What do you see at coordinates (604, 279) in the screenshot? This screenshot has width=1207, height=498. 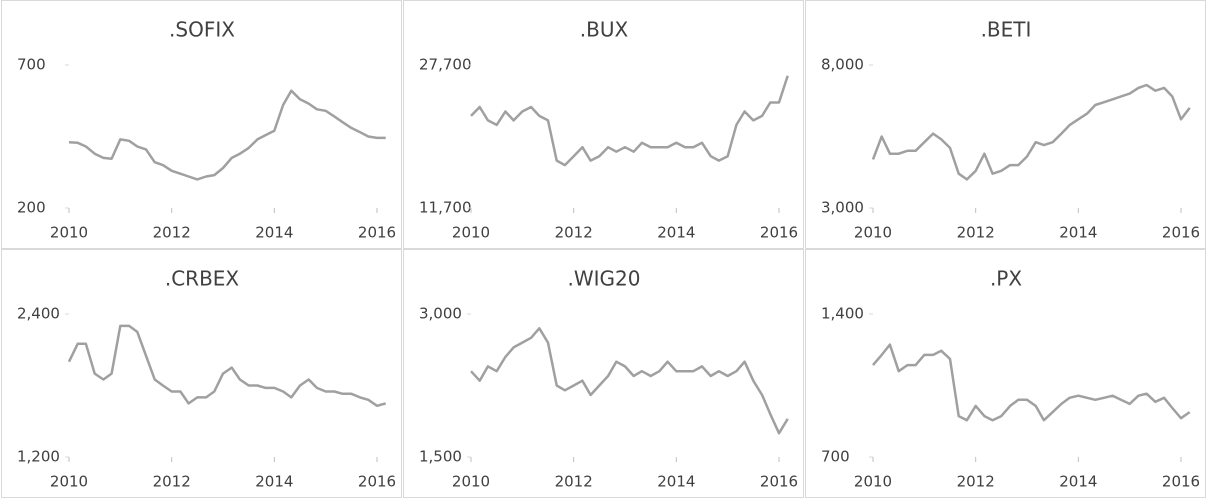 I see `chart-title: .WIG20` at bounding box center [604, 279].